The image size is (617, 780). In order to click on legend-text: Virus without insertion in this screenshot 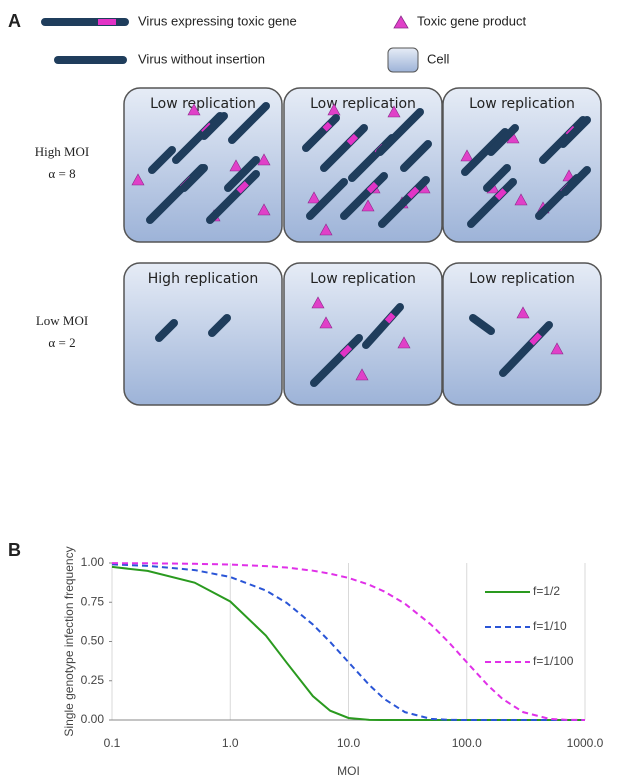, I will do `click(201, 58)`.